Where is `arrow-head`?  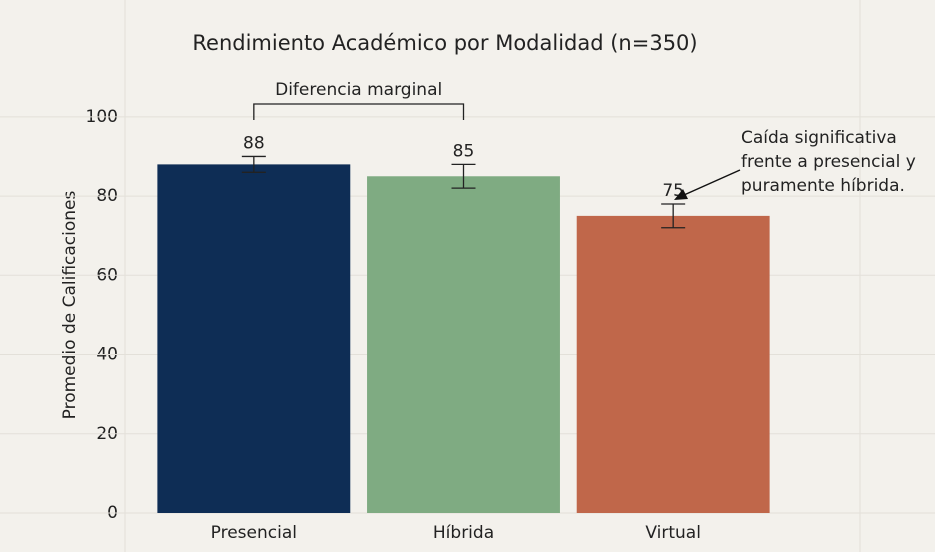
arrow-head is located at coordinates (681, 194).